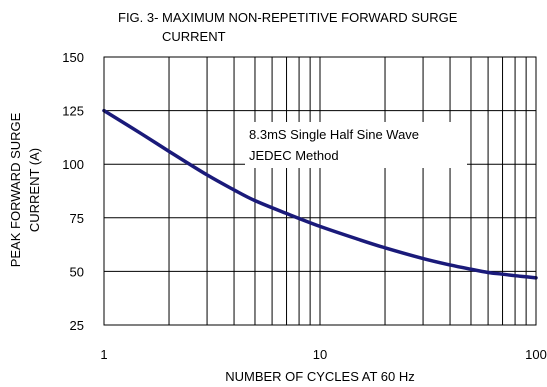 The width and height of the screenshot is (547, 387). Describe the element at coordinates (194, 36) in the screenshot. I see `chart-title-line-2: CURRENT` at that location.